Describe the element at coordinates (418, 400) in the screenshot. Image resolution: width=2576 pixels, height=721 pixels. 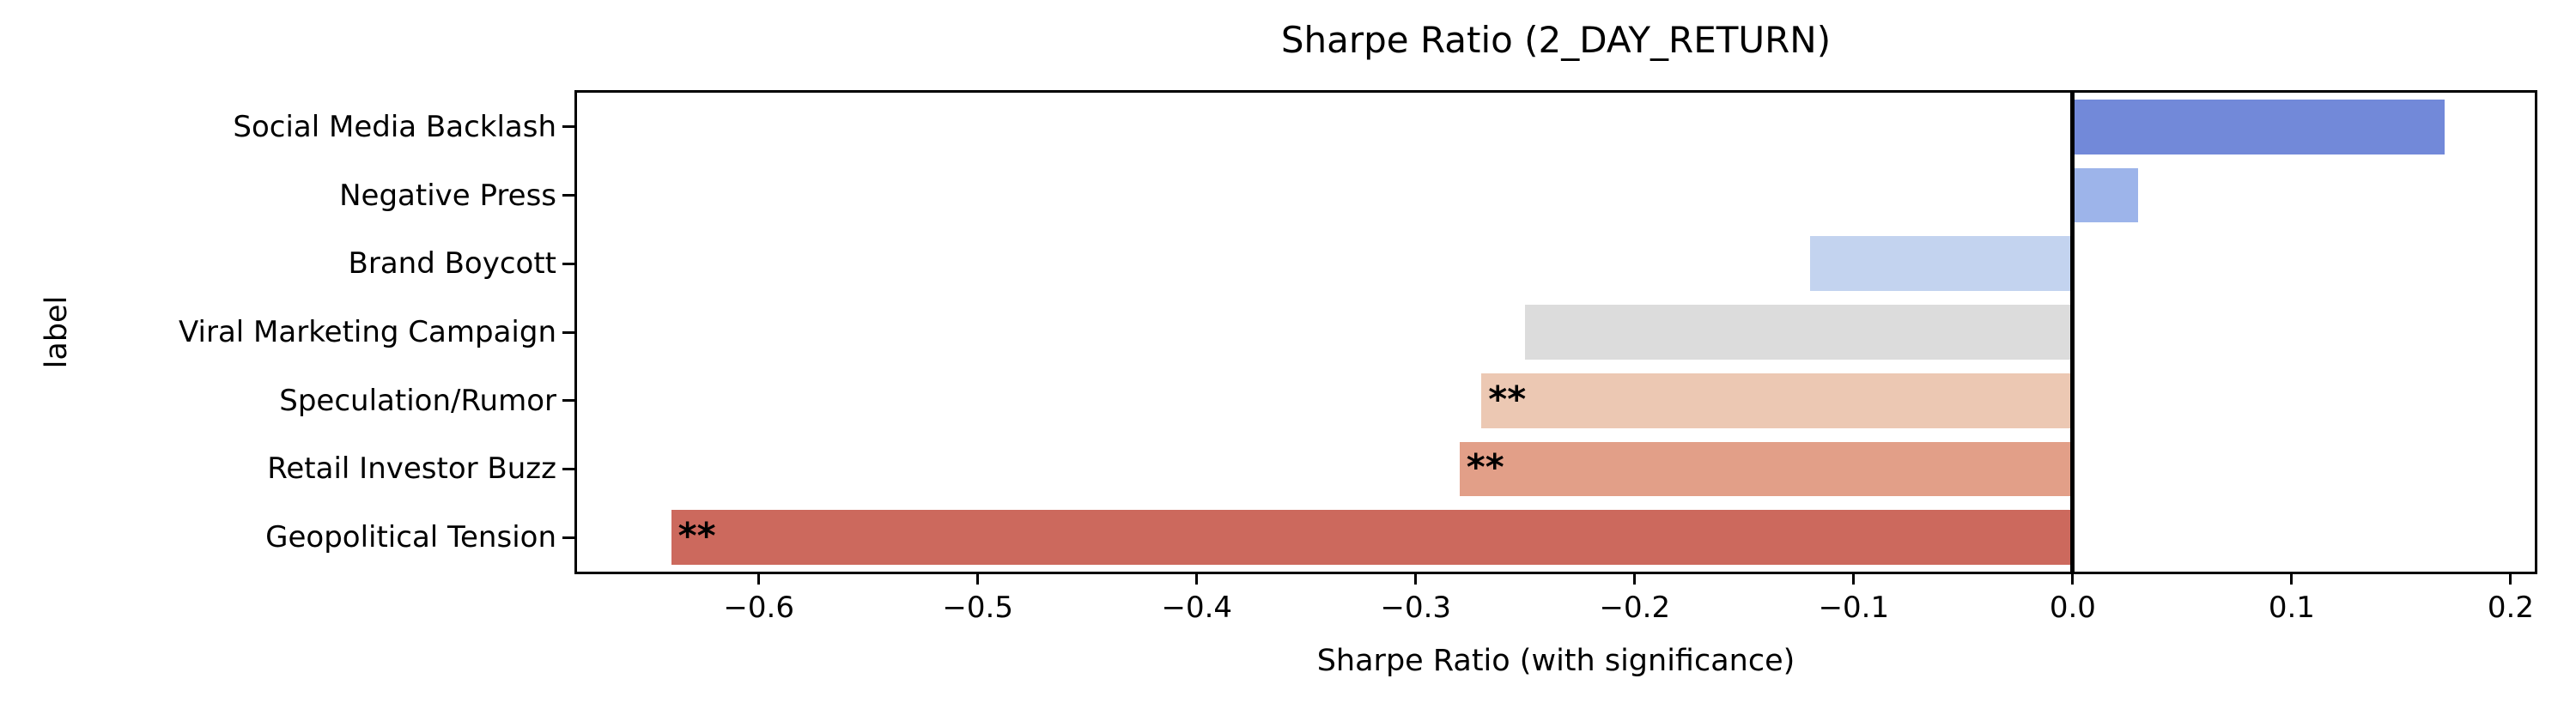
I see `y-tick-label-speculation-rumor: Speculation/Rumor` at that location.